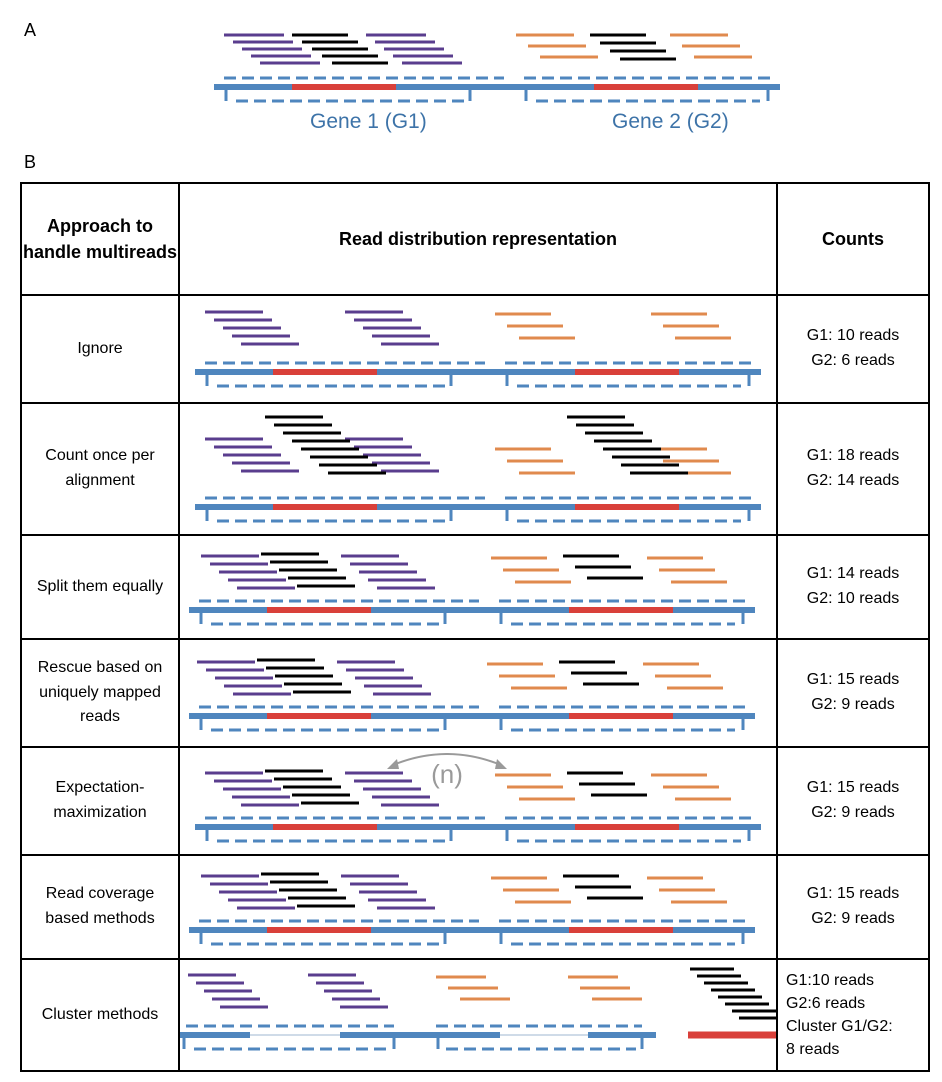  Describe the element at coordinates (368, 121) in the screenshot. I see `gene-1-label: Gene 1 (G1)` at that location.